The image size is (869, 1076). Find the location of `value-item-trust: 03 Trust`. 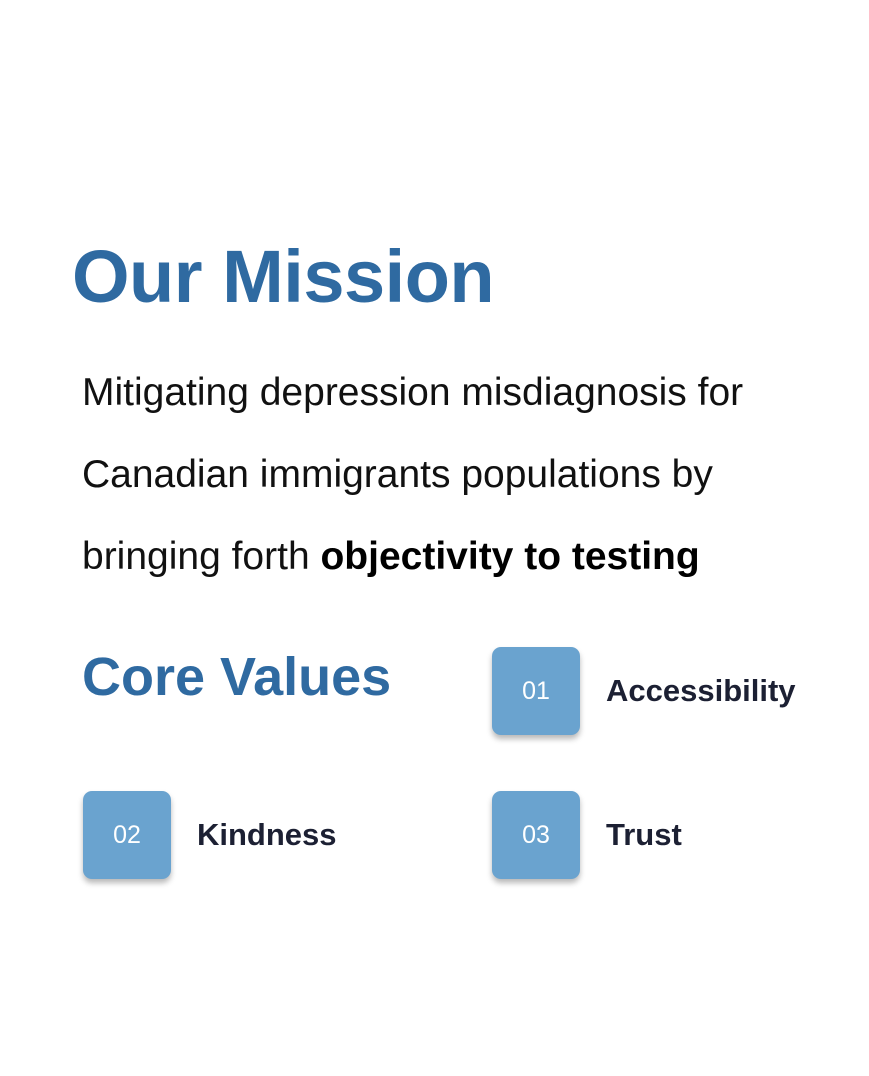

value-item-trust: 03 Trust is located at coordinates (587, 835).